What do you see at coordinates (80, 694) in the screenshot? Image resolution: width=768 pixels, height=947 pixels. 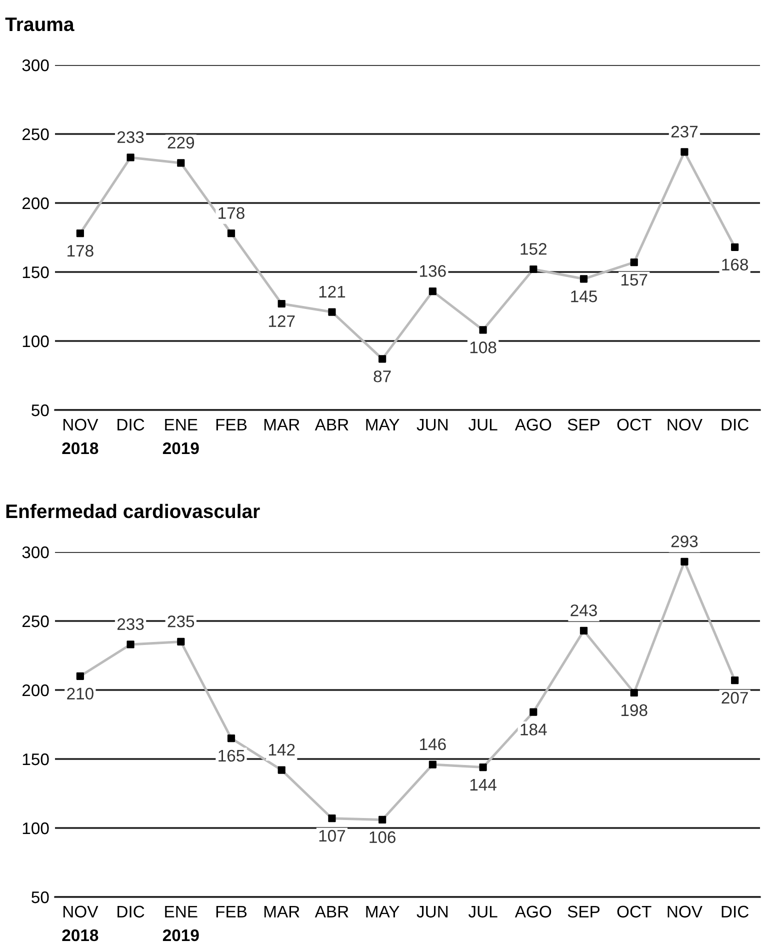 I see `data-label: 210` at bounding box center [80, 694].